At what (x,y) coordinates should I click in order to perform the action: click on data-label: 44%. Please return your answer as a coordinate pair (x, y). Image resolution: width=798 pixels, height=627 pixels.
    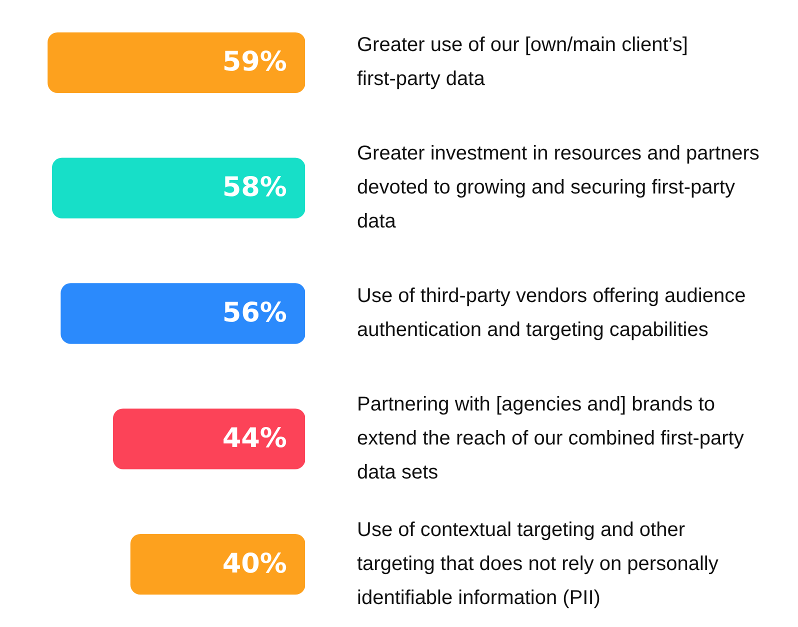
    Looking at the image, I should click on (254, 438).